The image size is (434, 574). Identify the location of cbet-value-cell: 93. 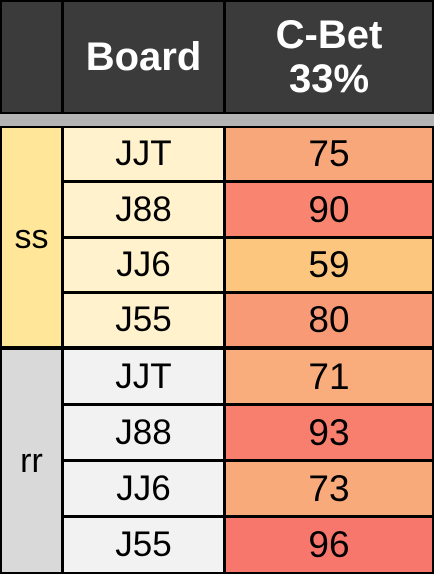
(329, 432).